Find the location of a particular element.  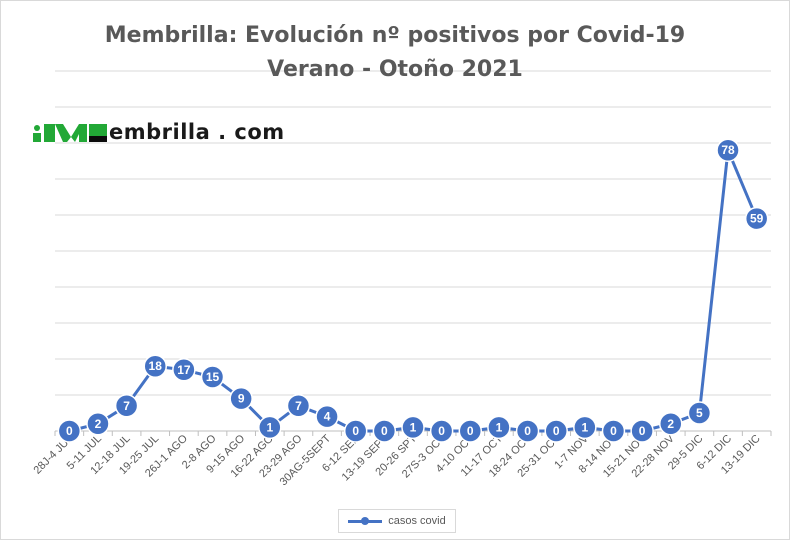

data-label: 4 is located at coordinates (327, 417).